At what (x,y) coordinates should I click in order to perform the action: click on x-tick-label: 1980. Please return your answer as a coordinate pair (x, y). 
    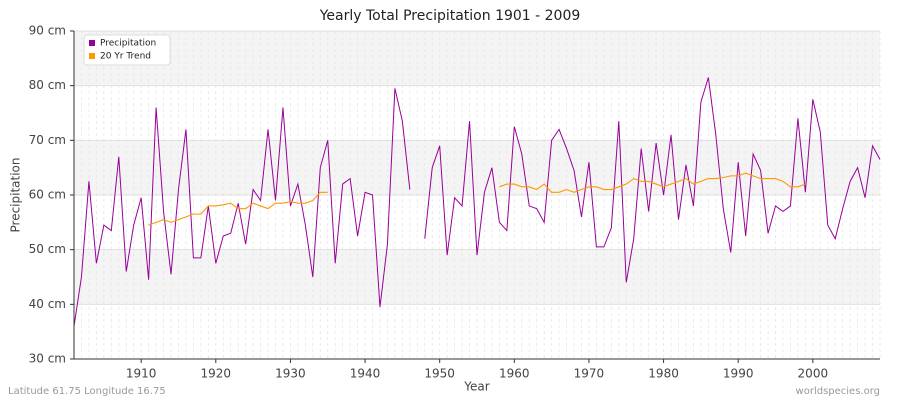
    Looking at the image, I should click on (663, 374).